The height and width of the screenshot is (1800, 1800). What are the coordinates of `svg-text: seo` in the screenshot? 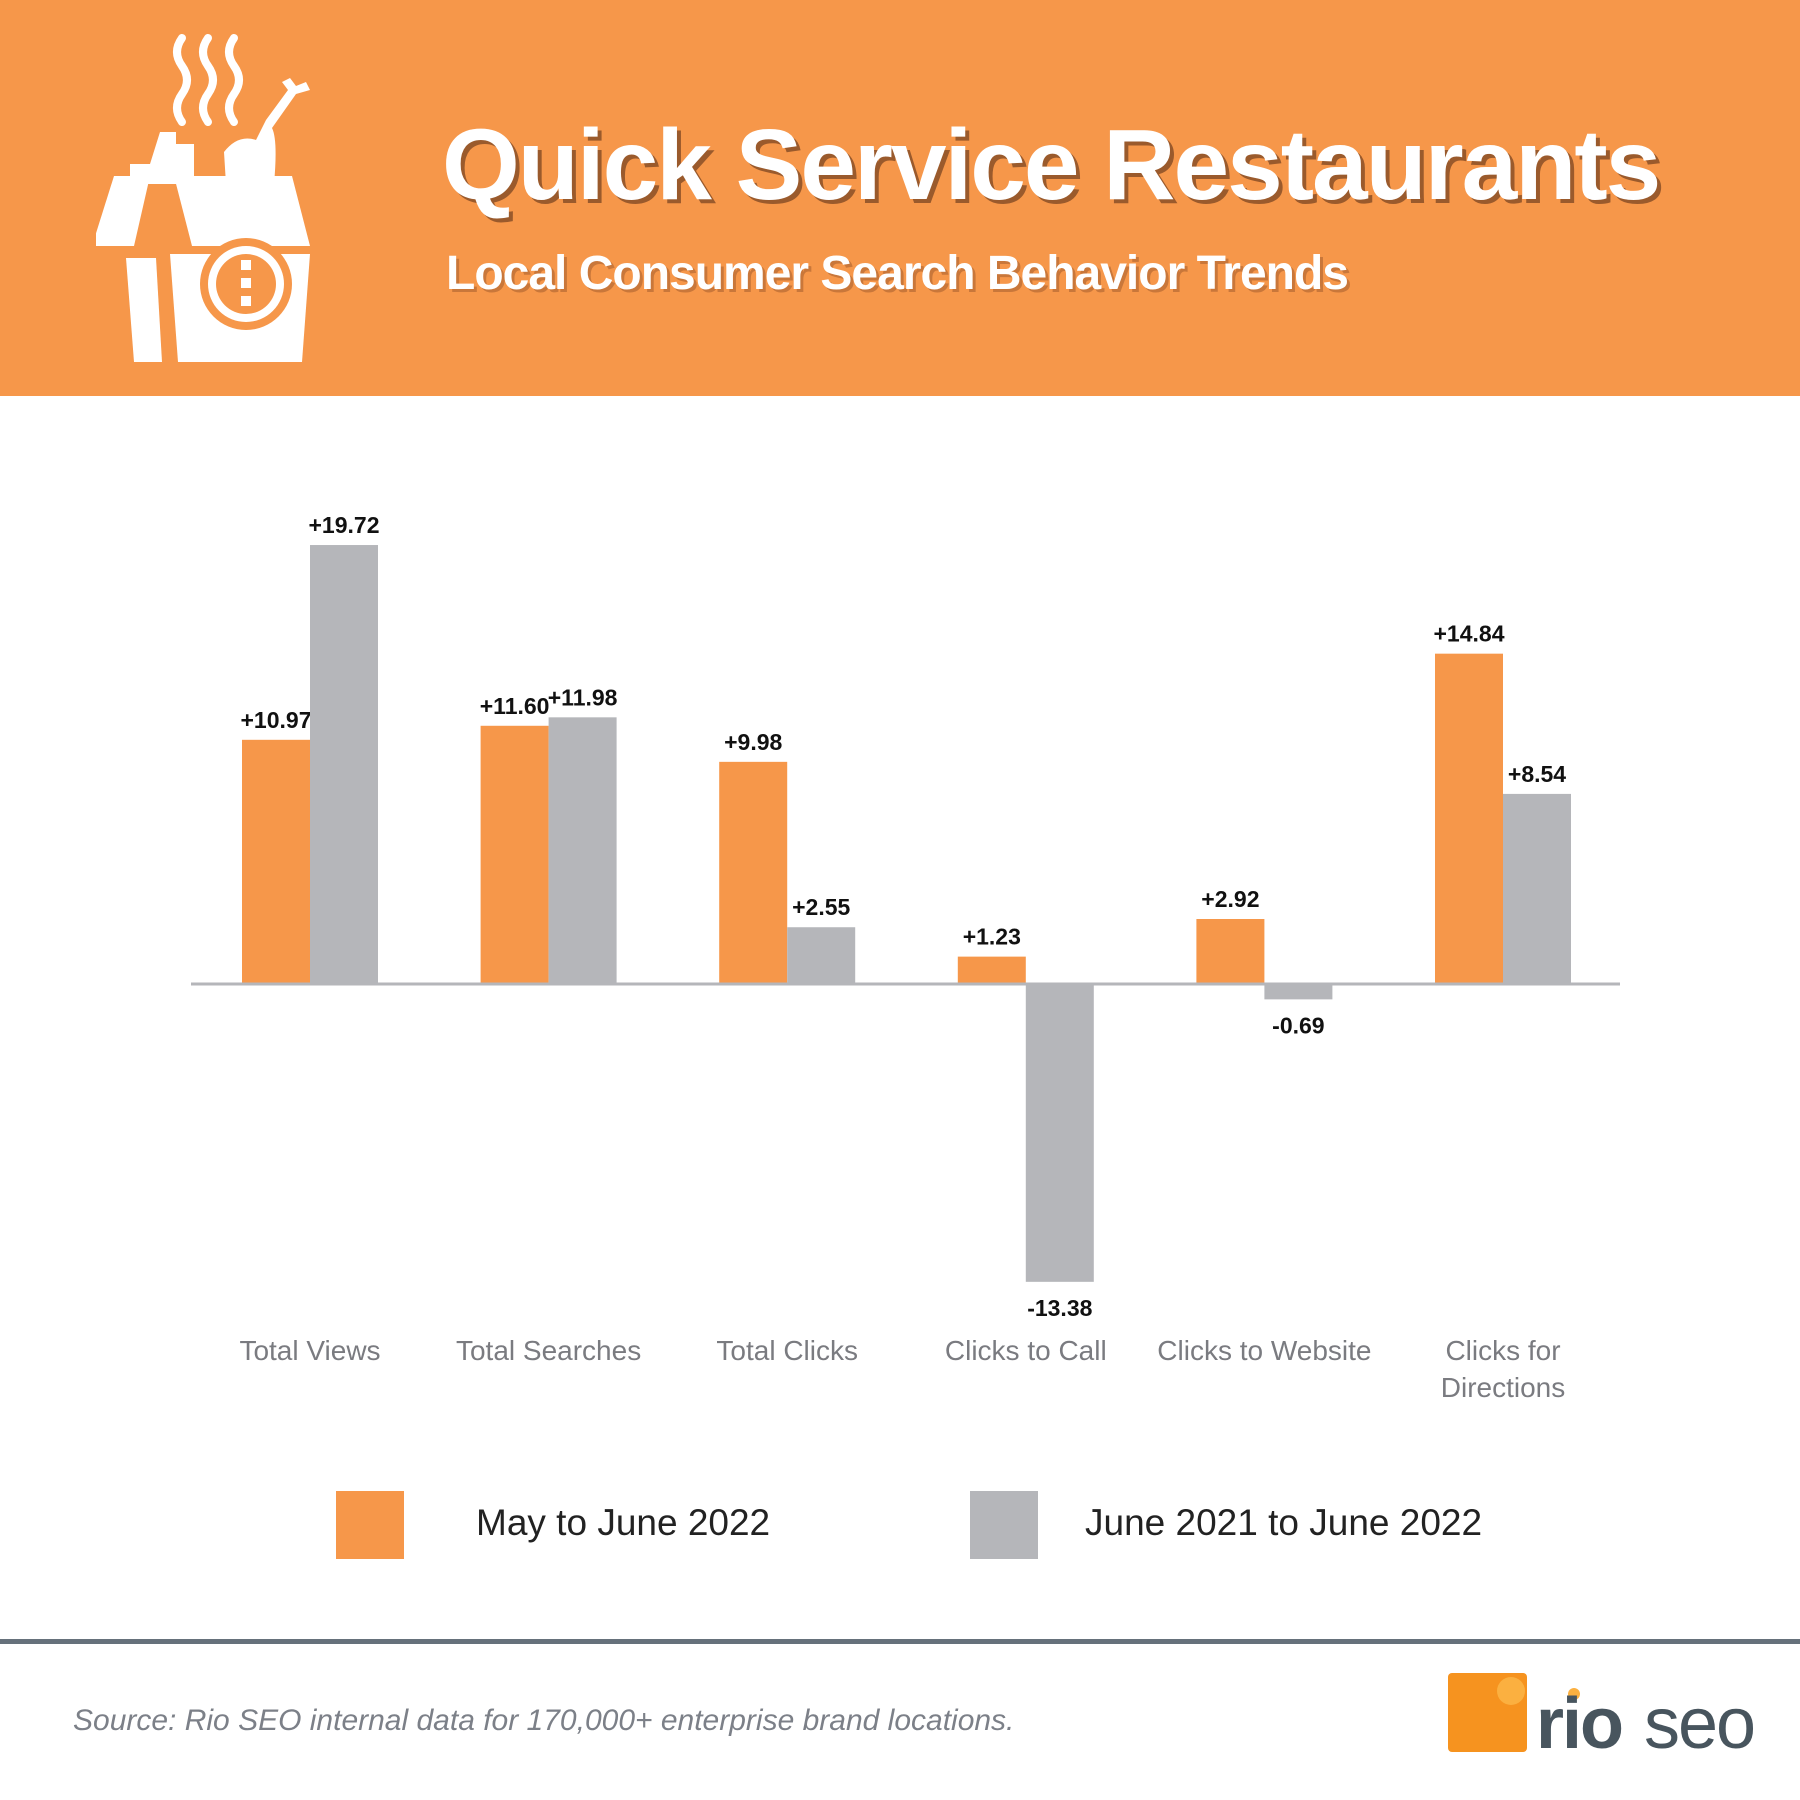 It's located at (1699, 1721).